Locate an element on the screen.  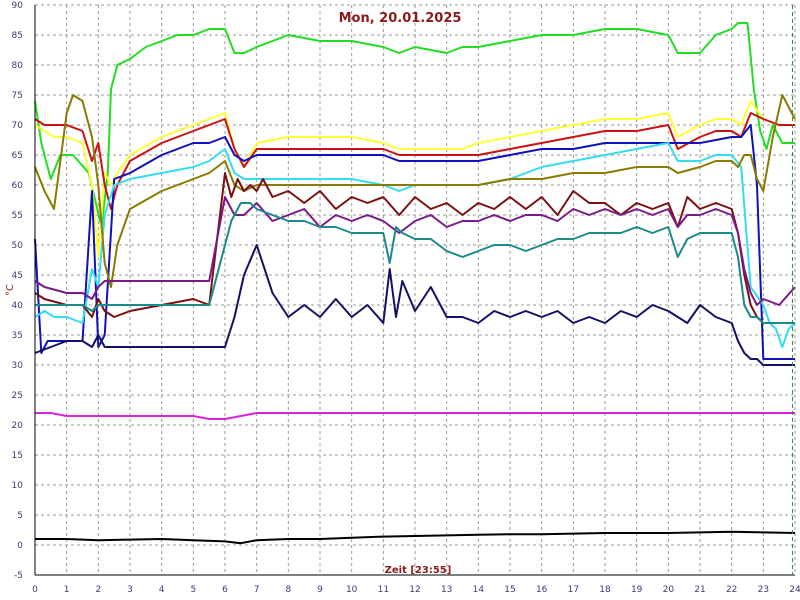
y-tick-label: 30 is located at coordinates (18, 366).